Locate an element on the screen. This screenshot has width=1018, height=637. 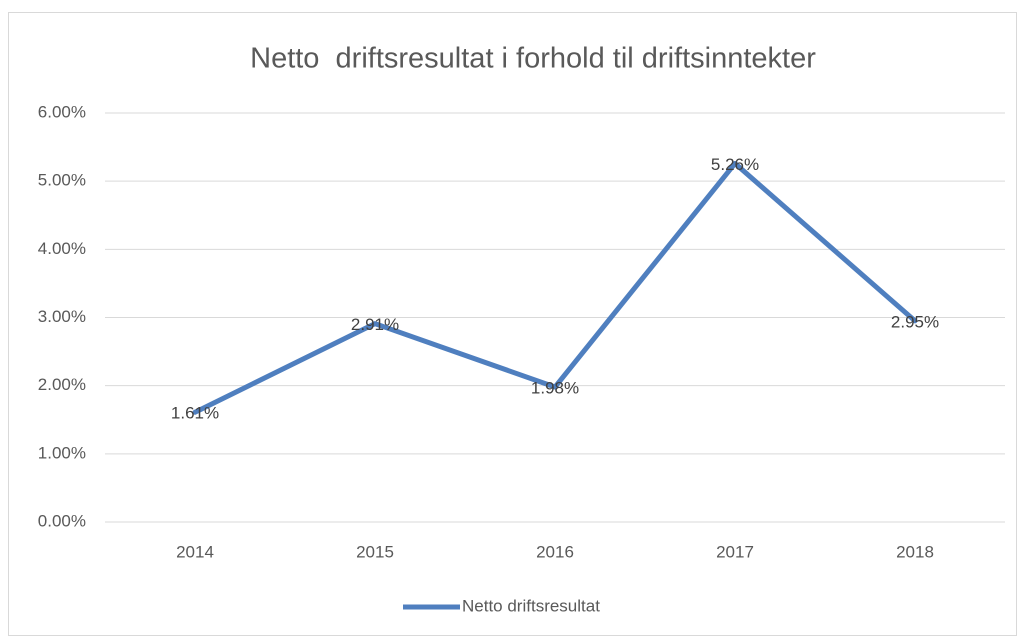
data-label: 5.26% is located at coordinates (735, 164).